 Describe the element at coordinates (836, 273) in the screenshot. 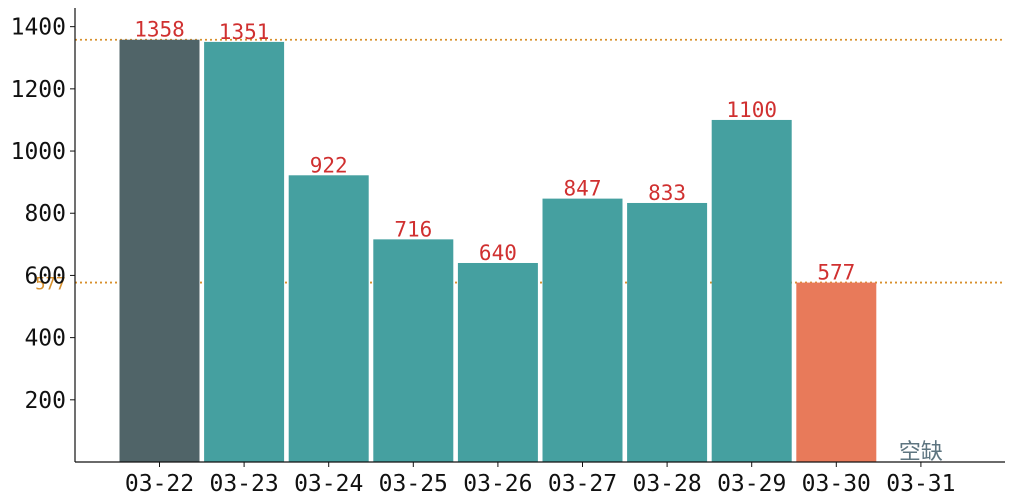

I see `data-label-03-30: 577` at that location.